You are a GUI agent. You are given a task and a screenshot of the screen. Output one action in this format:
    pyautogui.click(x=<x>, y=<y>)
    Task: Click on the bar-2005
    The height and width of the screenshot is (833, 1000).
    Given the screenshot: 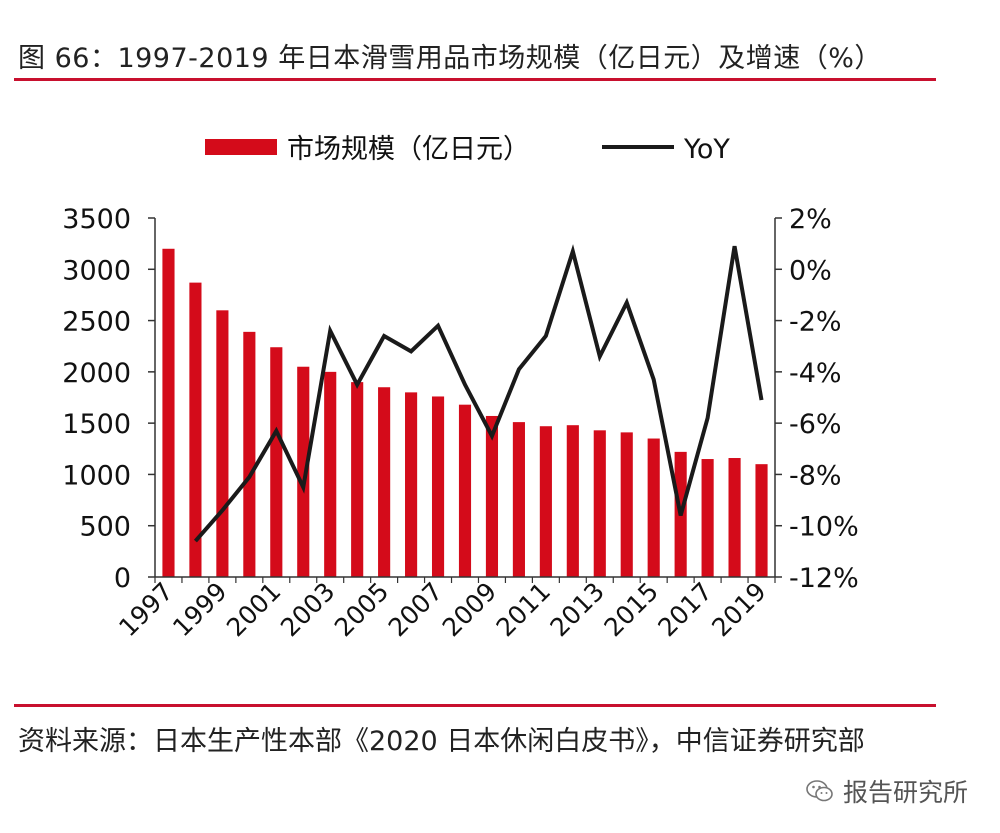 What is the action you would take?
    pyautogui.click(x=384, y=482)
    